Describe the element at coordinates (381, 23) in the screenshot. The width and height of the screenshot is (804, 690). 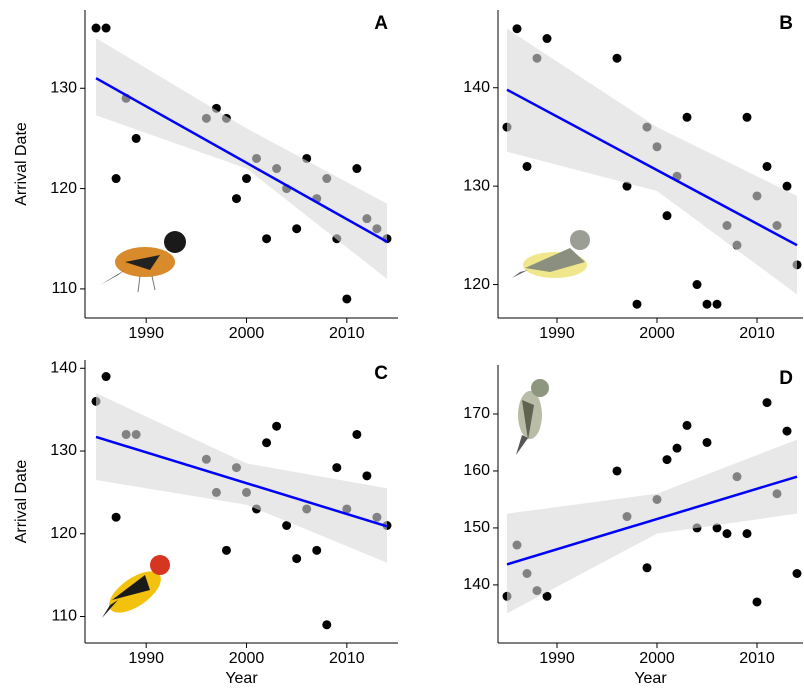
I see `panel-title: A` at that location.